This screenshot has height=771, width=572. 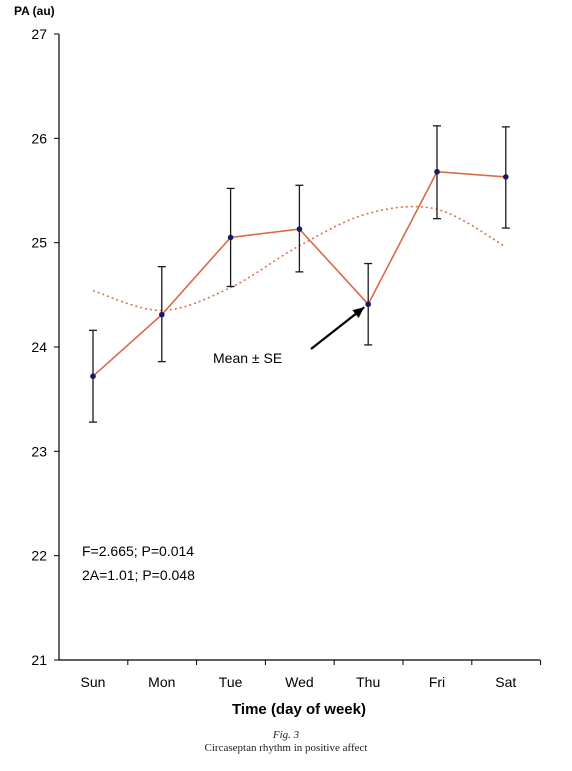 What do you see at coordinates (39, 660) in the screenshot?
I see `y-tick-label: 21` at bounding box center [39, 660].